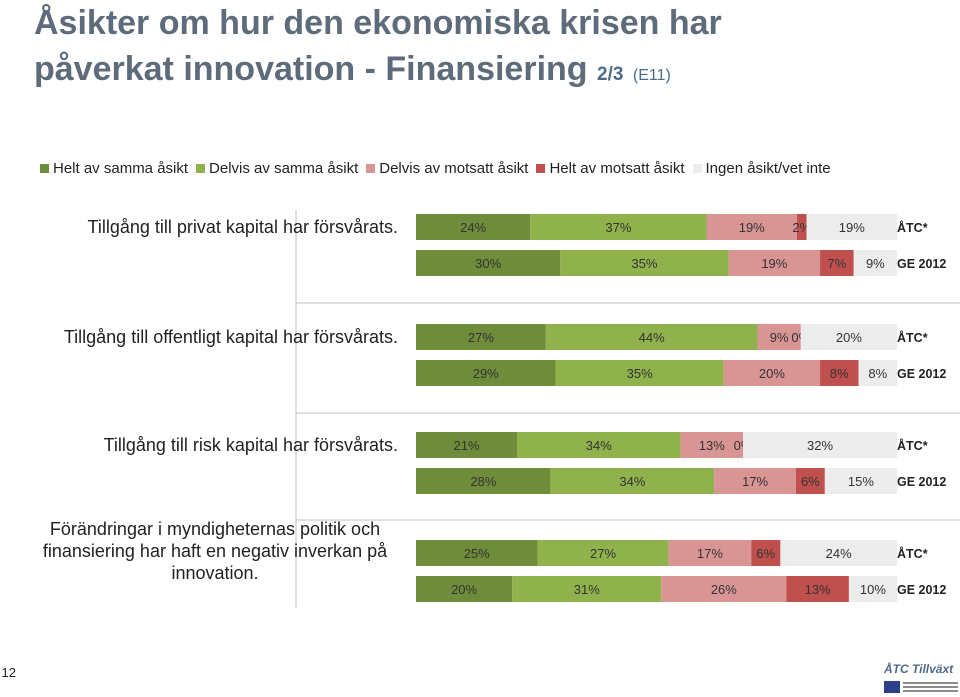  I want to click on title-line-2: påverkat innovation - Finansiering, so click(311, 69).